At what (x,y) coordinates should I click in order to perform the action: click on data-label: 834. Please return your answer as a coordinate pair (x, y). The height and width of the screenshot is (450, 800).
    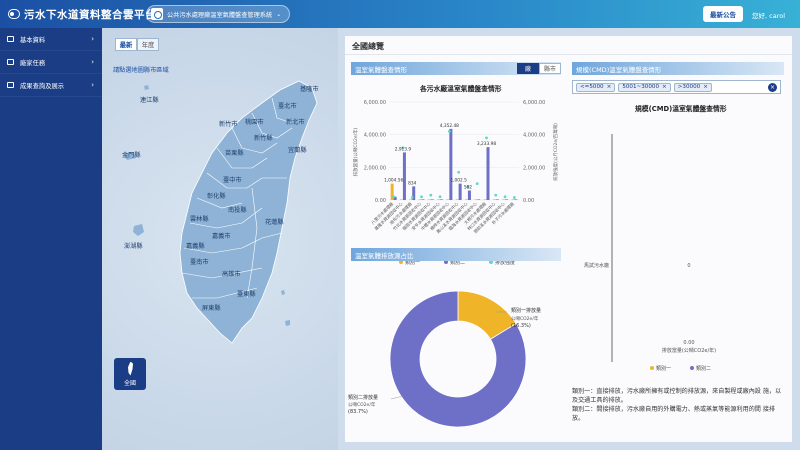
    Looking at the image, I should click on (412, 183).